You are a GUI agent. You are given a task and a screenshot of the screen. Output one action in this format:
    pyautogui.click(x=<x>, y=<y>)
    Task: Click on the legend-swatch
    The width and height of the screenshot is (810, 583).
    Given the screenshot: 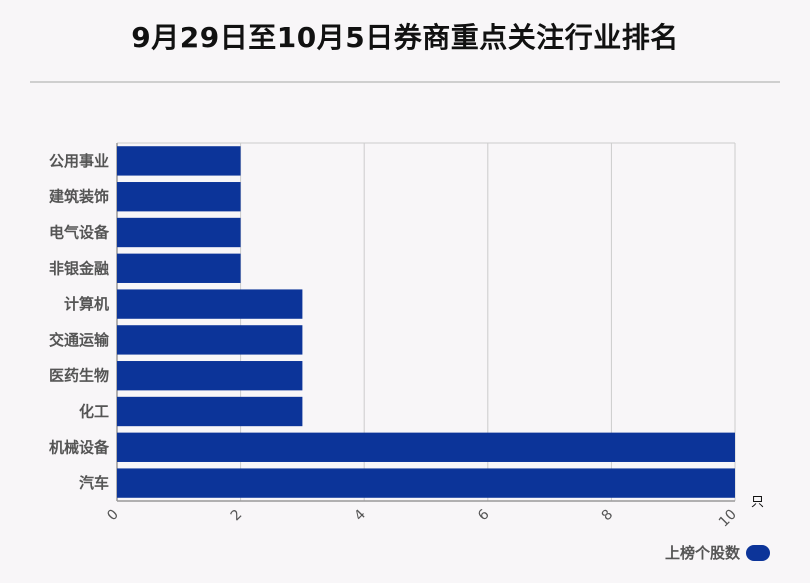 What is the action you would take?
    pyautogui.click(x=758, y=552)
    